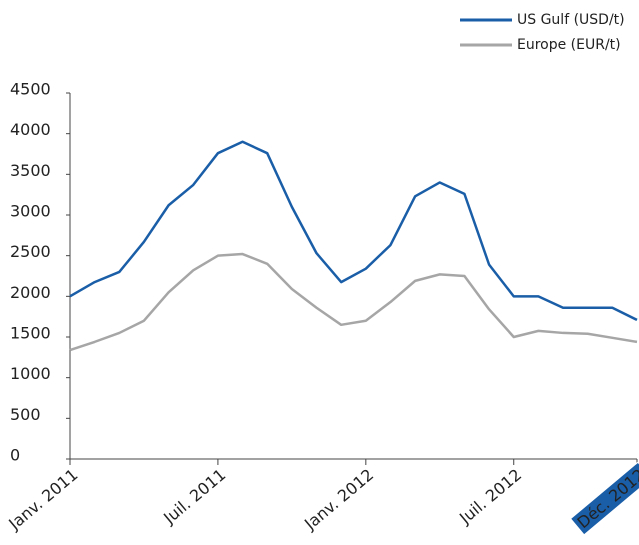 This screenshot has width=639, height=545. Describe the element at coordinates (571, 20) in the screenshot. I see `legend-label: US Gulf (USD/t)` at that location.